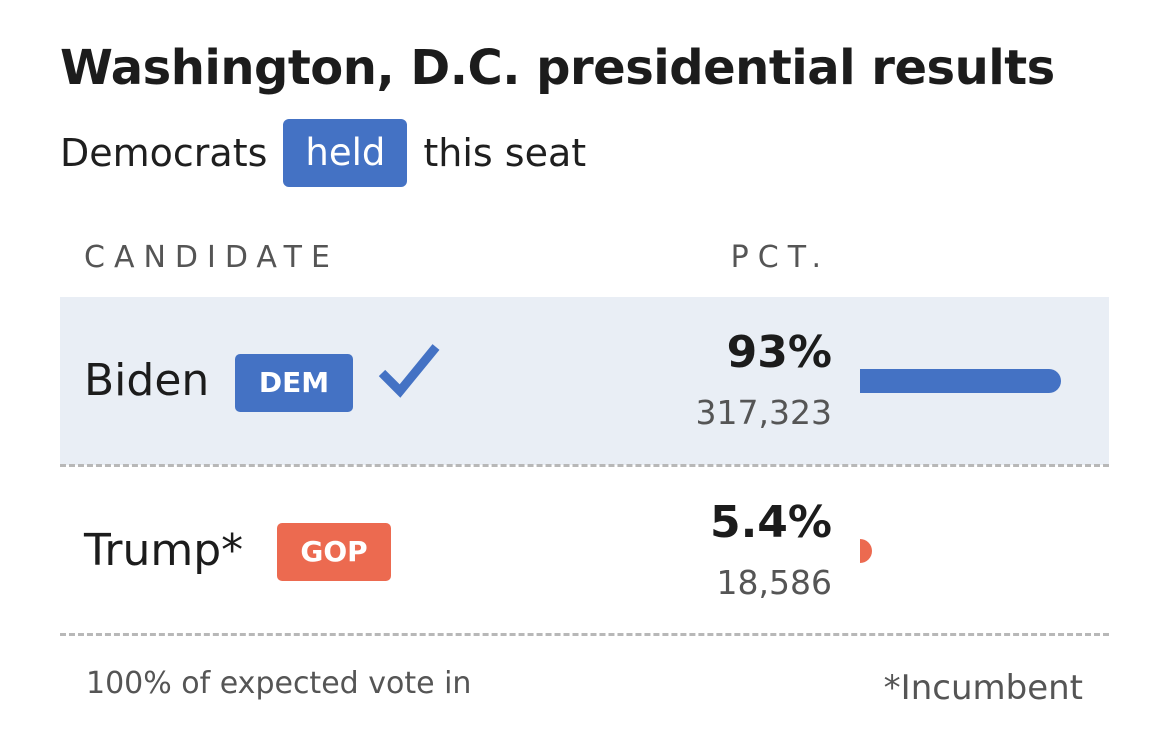  What do you see at coordinates (983, 688) in the screenshot?
I see `incumbent-note: *Incumbent` at bounding box center [983, 688].